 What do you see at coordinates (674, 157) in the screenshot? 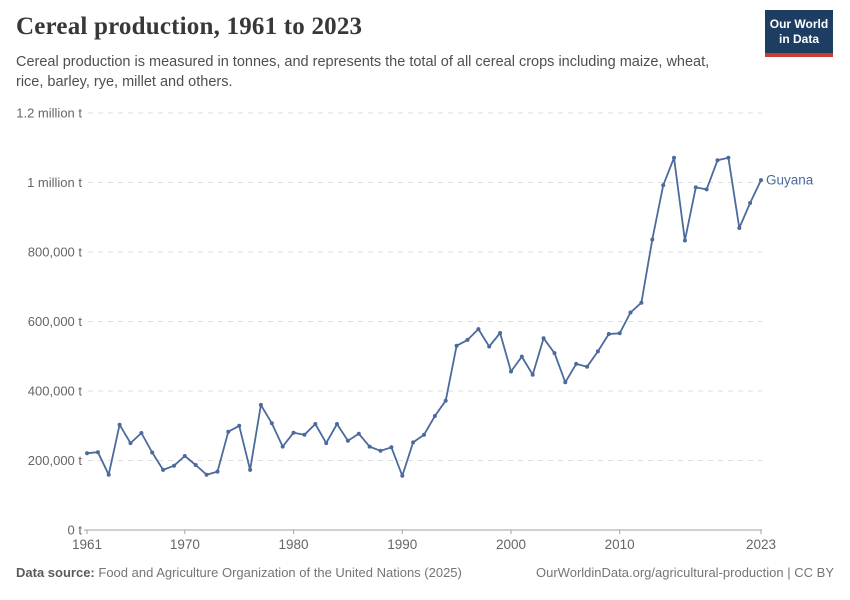
I see `data-point-2015` at bounding box center [674, 157].